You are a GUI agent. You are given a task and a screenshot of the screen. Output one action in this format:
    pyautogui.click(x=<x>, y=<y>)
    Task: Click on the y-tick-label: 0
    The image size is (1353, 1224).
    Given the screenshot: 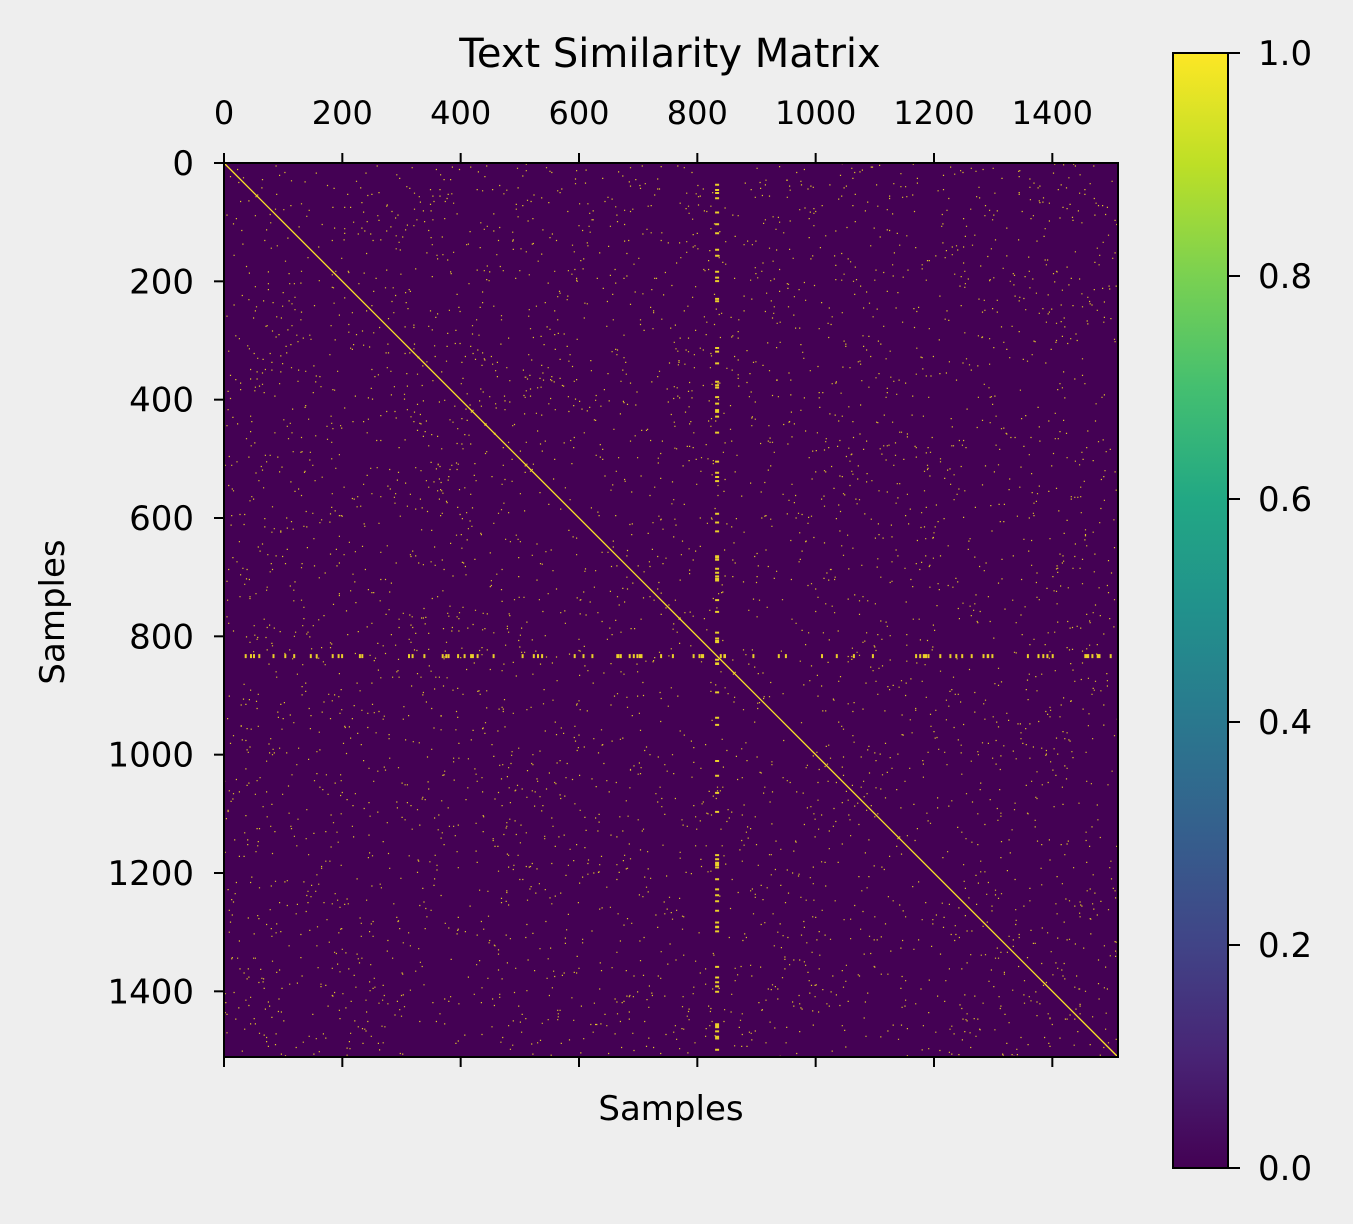 What is the action you would take?
    pyautogui.click(x=183, y=164)
    